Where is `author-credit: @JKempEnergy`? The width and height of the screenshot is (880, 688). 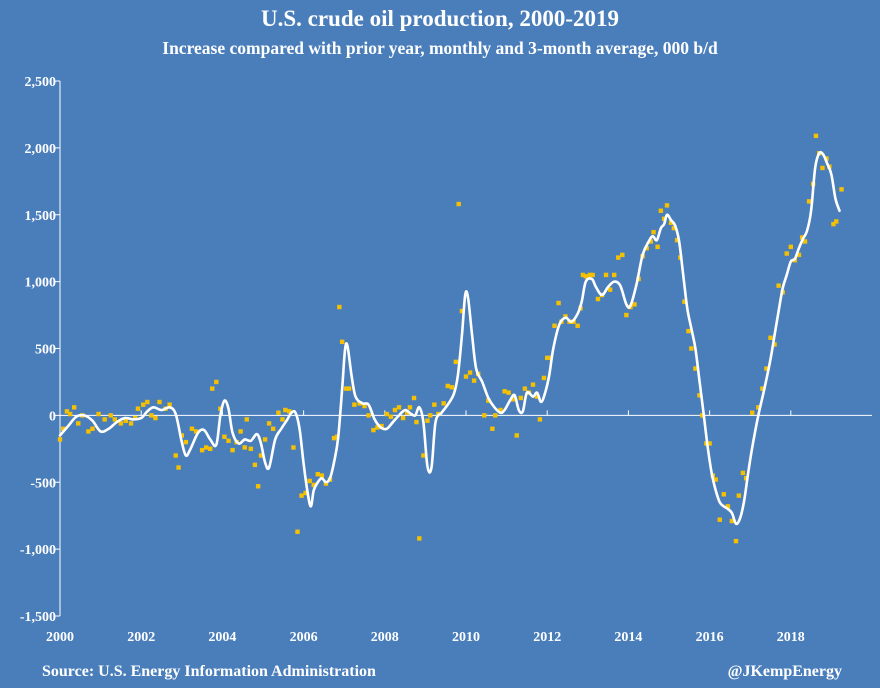 author-credit: @JKempEnergy is located at coordinates (784, 671).